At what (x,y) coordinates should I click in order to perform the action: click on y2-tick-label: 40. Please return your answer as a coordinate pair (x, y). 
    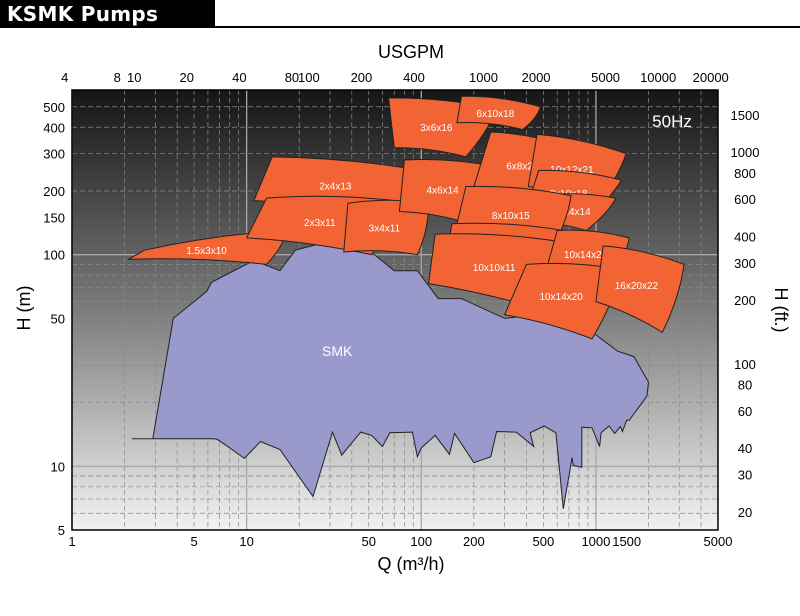
    Looking at the image, I should click on (745, 448).